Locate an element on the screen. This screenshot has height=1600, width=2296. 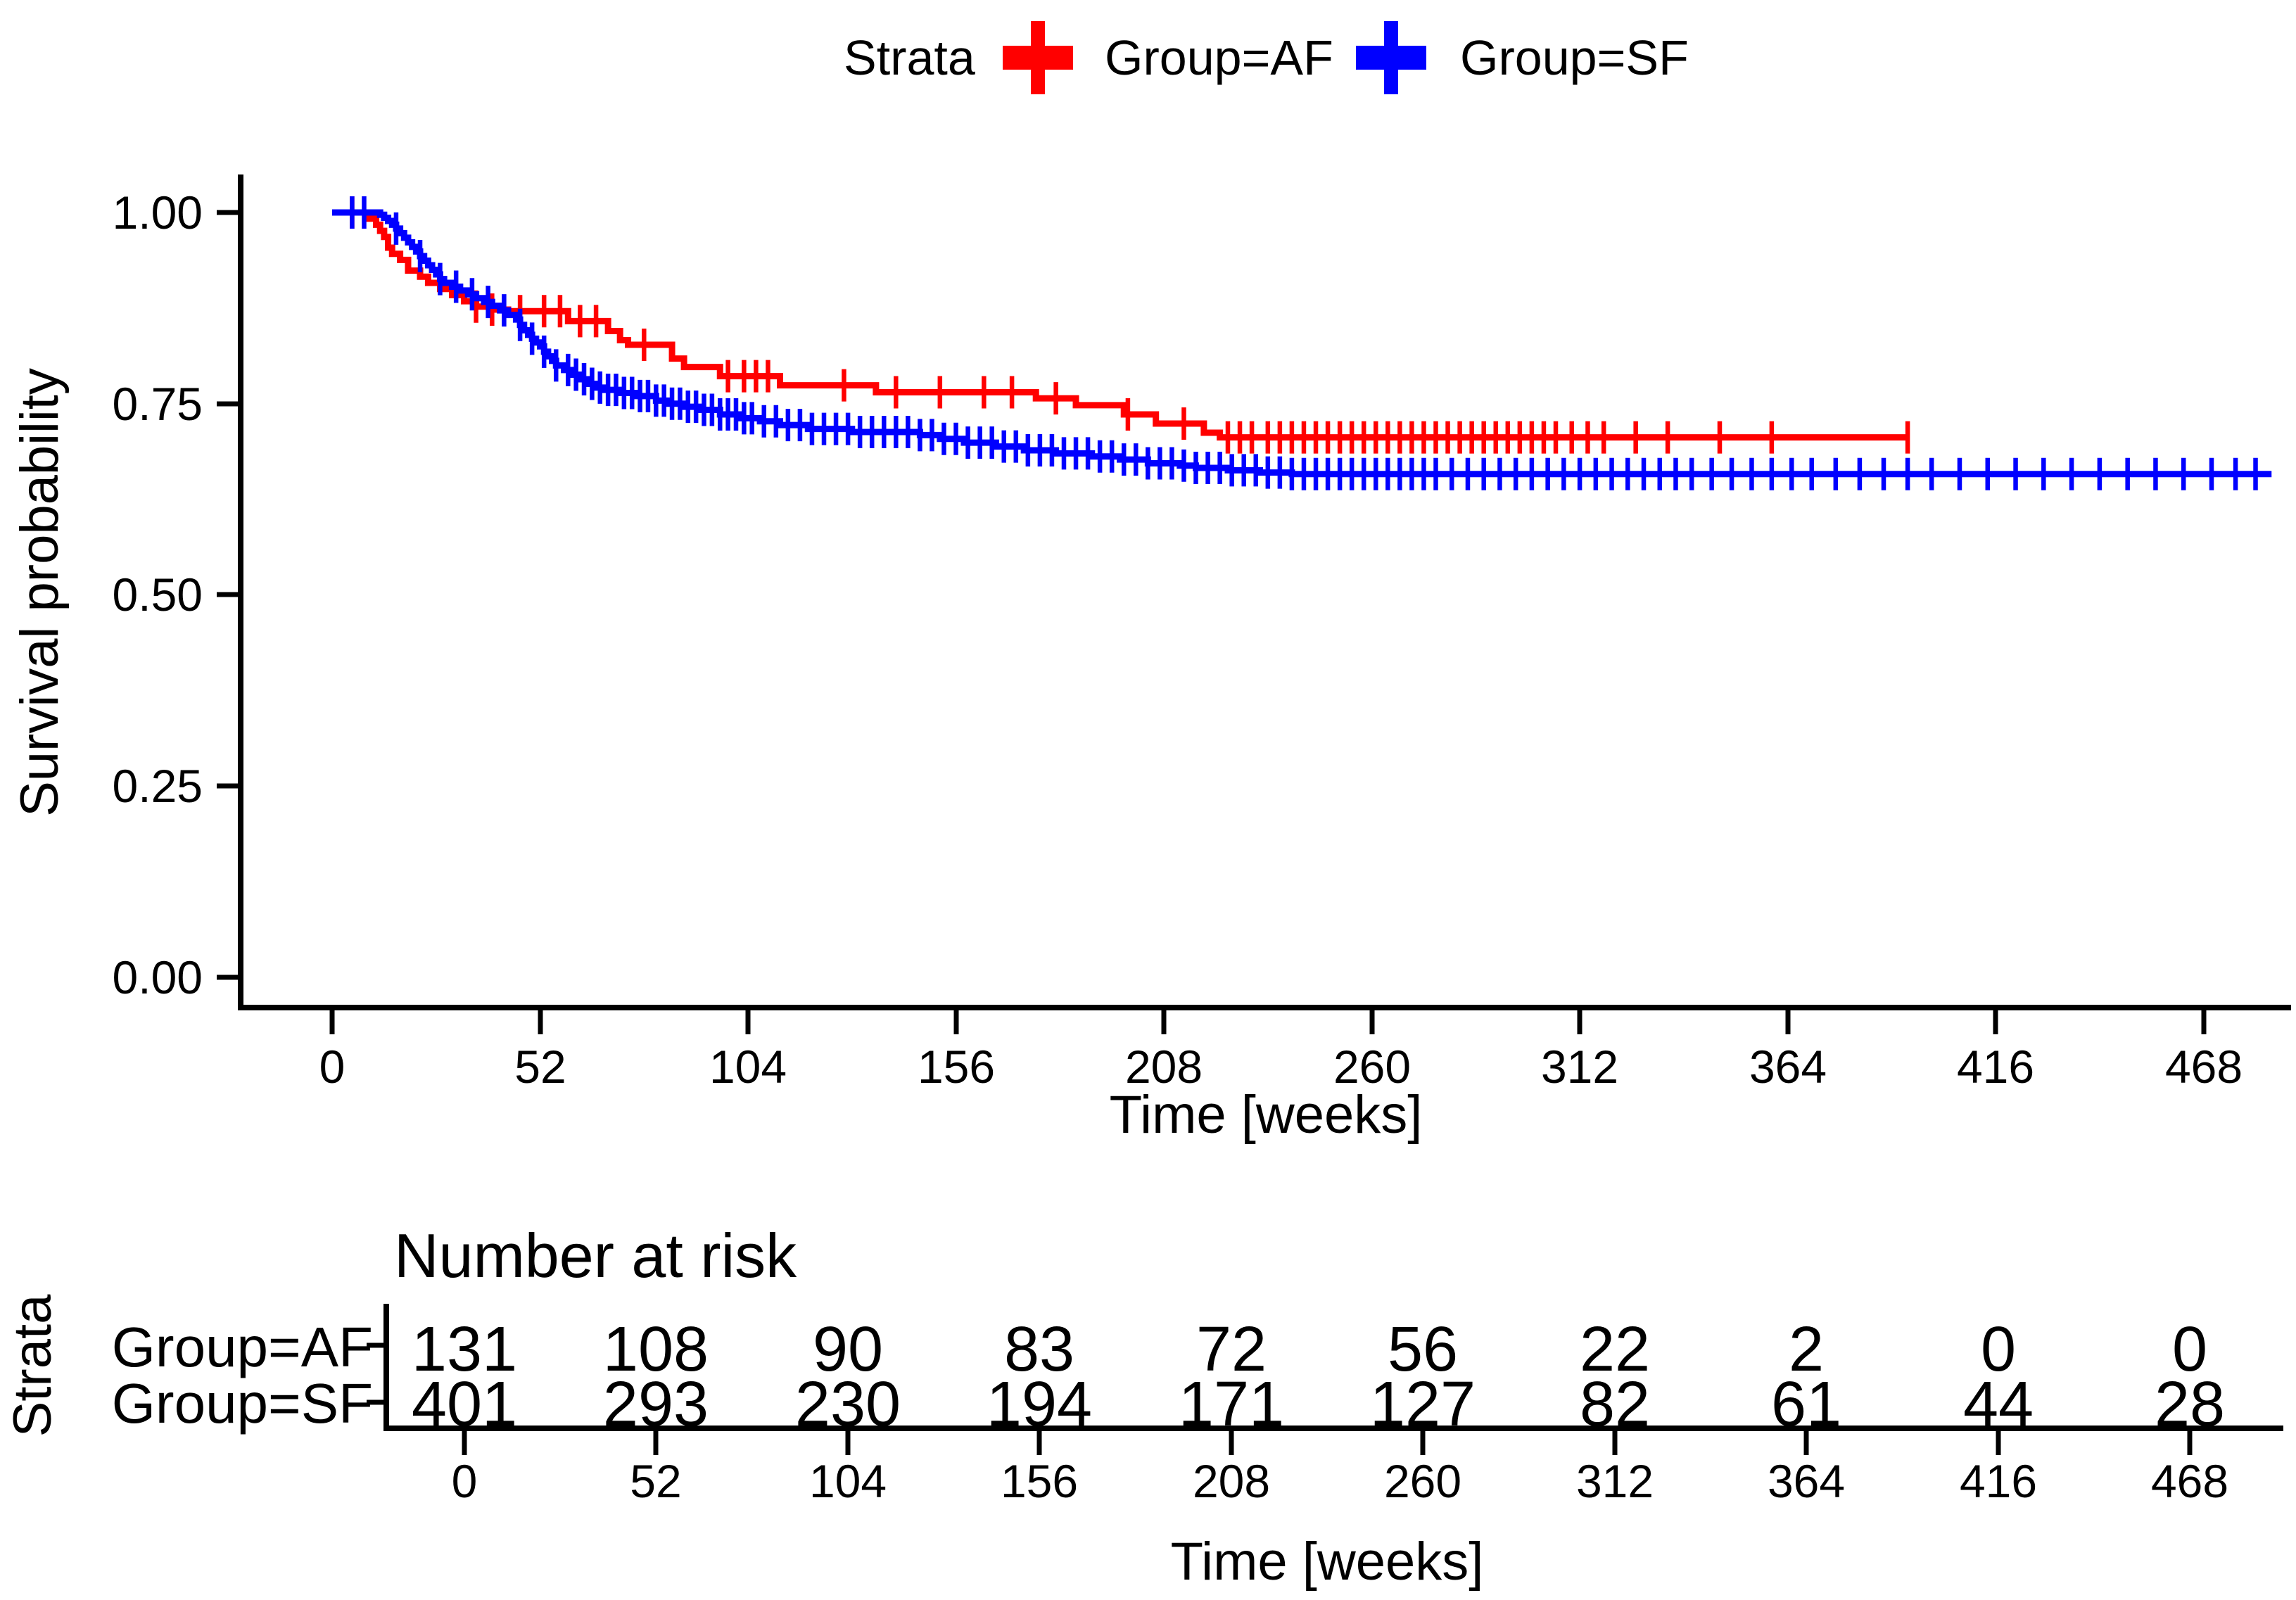
x-tick-label: 416 is located at coordinates (1995, 1067).